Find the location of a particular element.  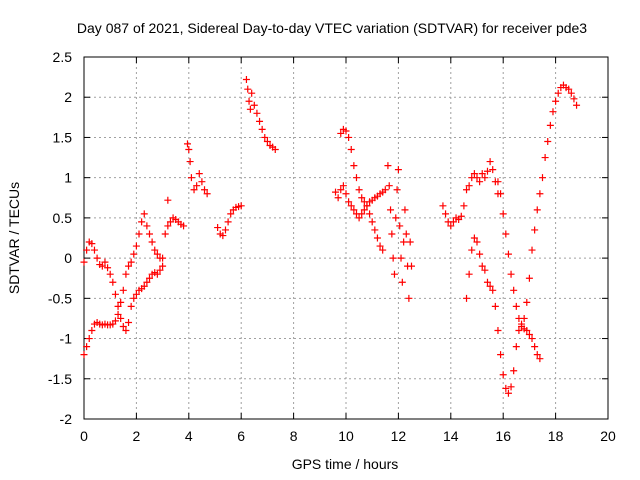

y-tick-label: 2 is located at coordinates (68, 97).